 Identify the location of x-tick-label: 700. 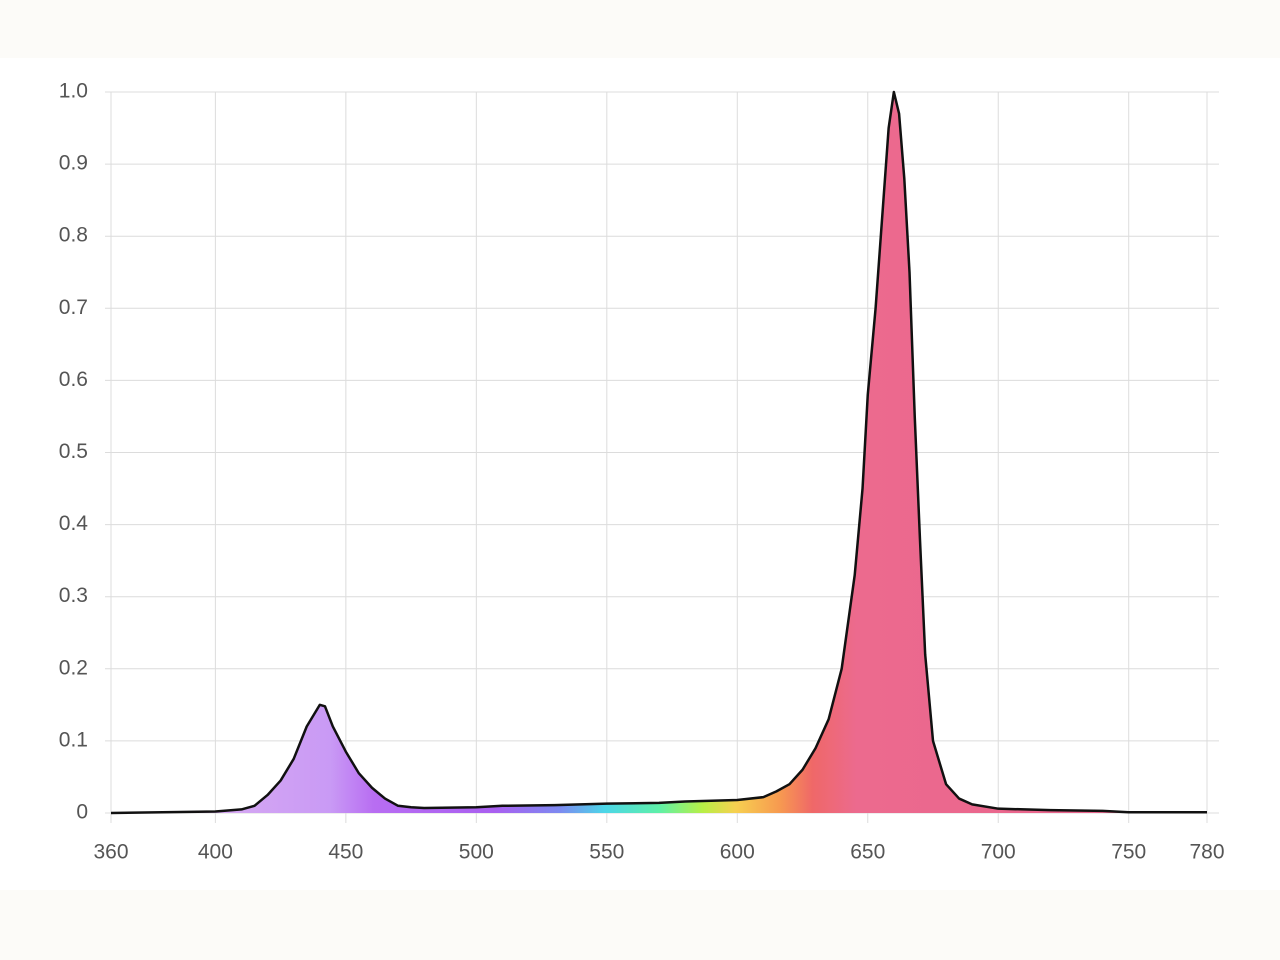
(998, 852).